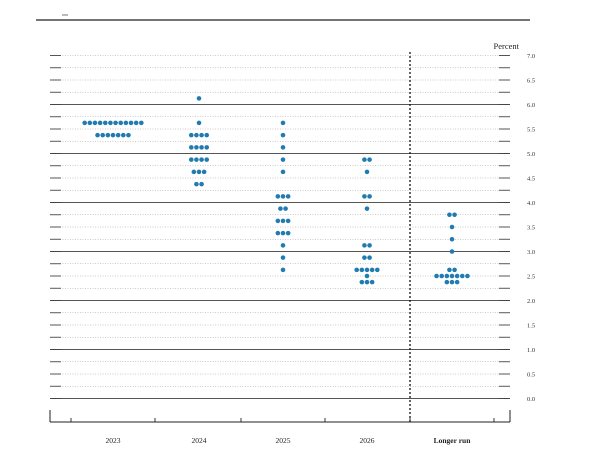  What do you see at coordinates (367, 440) in the screenshot?
I see `x-category-label: 2026` at bounding box center [367, 440].